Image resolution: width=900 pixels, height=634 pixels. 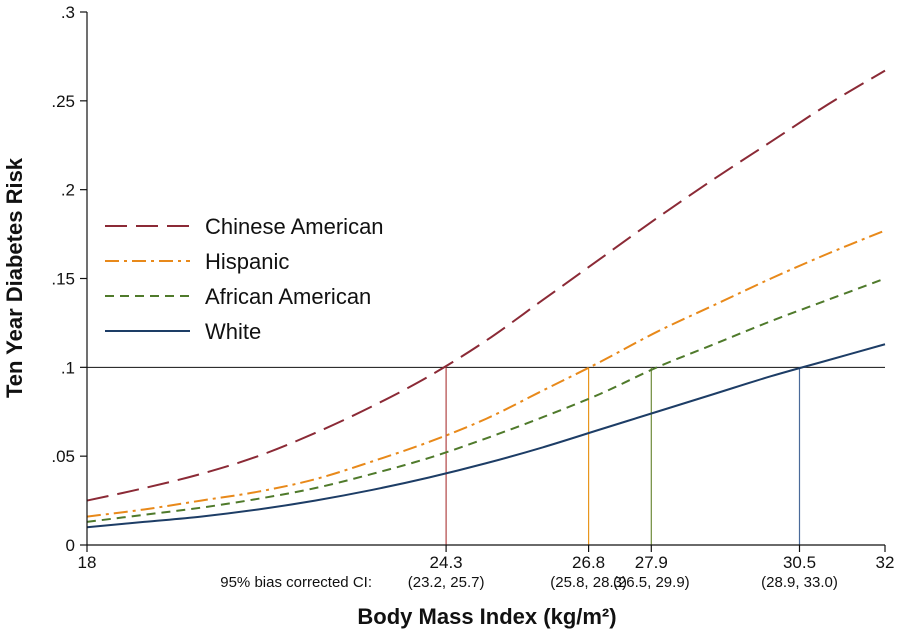 I want to click on legend-label-2: African American, so click(x=288, y=296).